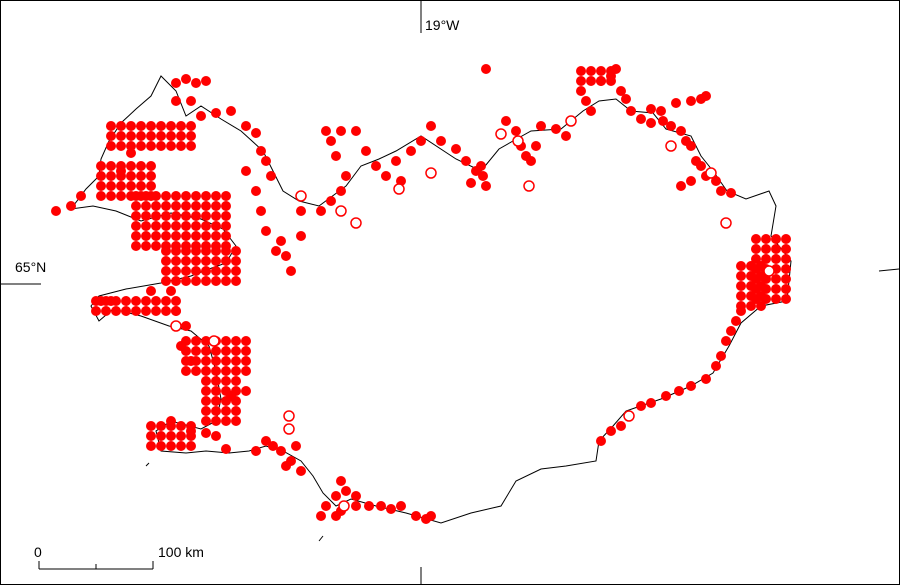  Describe the element at coordinates (38, 552) in the screenshot. I see `scale-zero-label: 0` at that location.